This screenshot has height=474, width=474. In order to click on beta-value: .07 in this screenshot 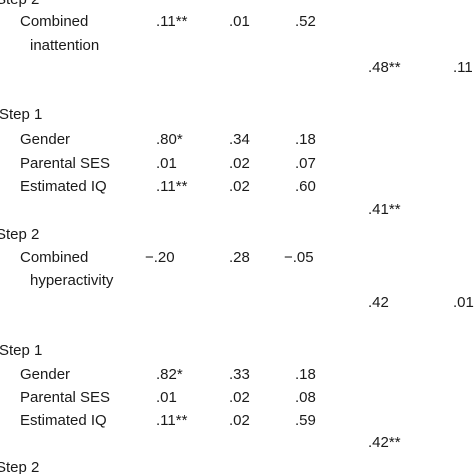, I will do `click(305, 163)`.